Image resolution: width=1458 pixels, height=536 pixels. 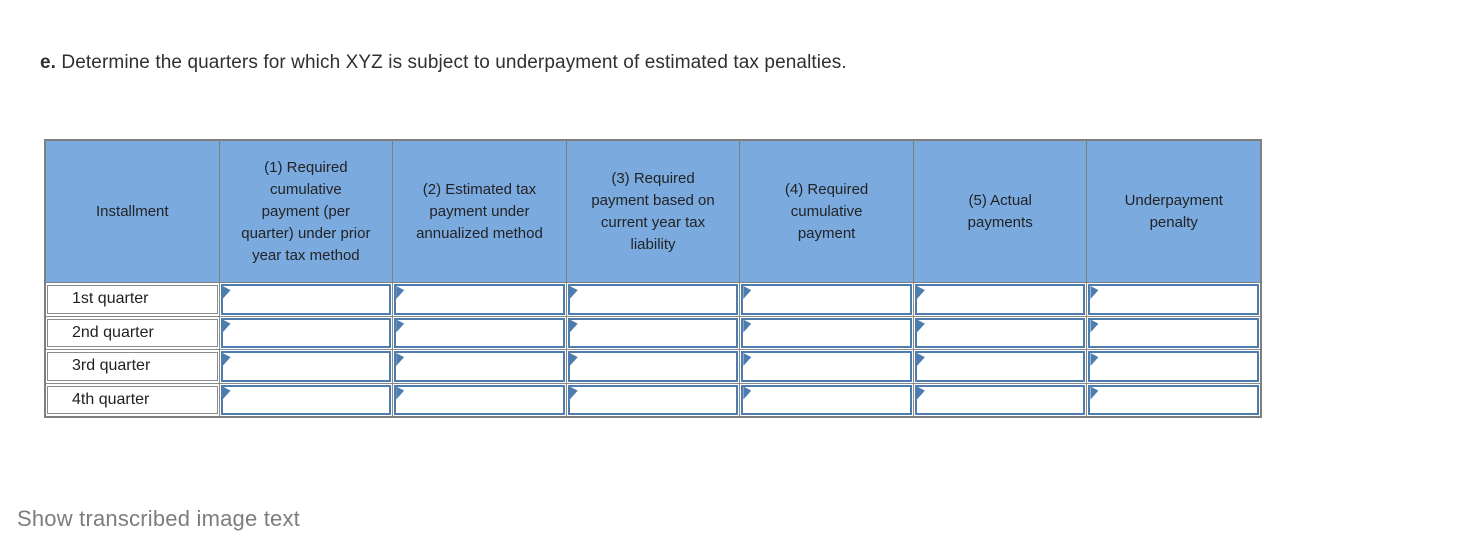 I want to click on col-header-actual-payments: (5) Actual payments, so click(x=1000, y=211).